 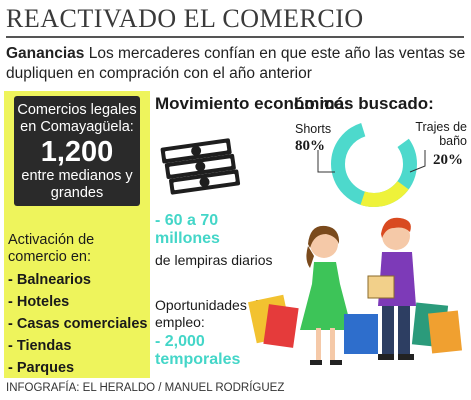 I want to click on movement-title: Movimiento económico:, so click(x=252, y=103).